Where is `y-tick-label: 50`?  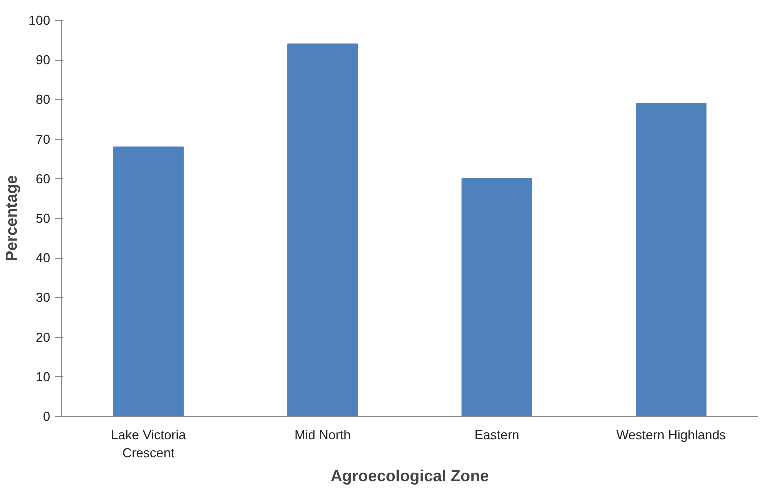 y-tick-label: 50 is located at coordinates (43, 218).